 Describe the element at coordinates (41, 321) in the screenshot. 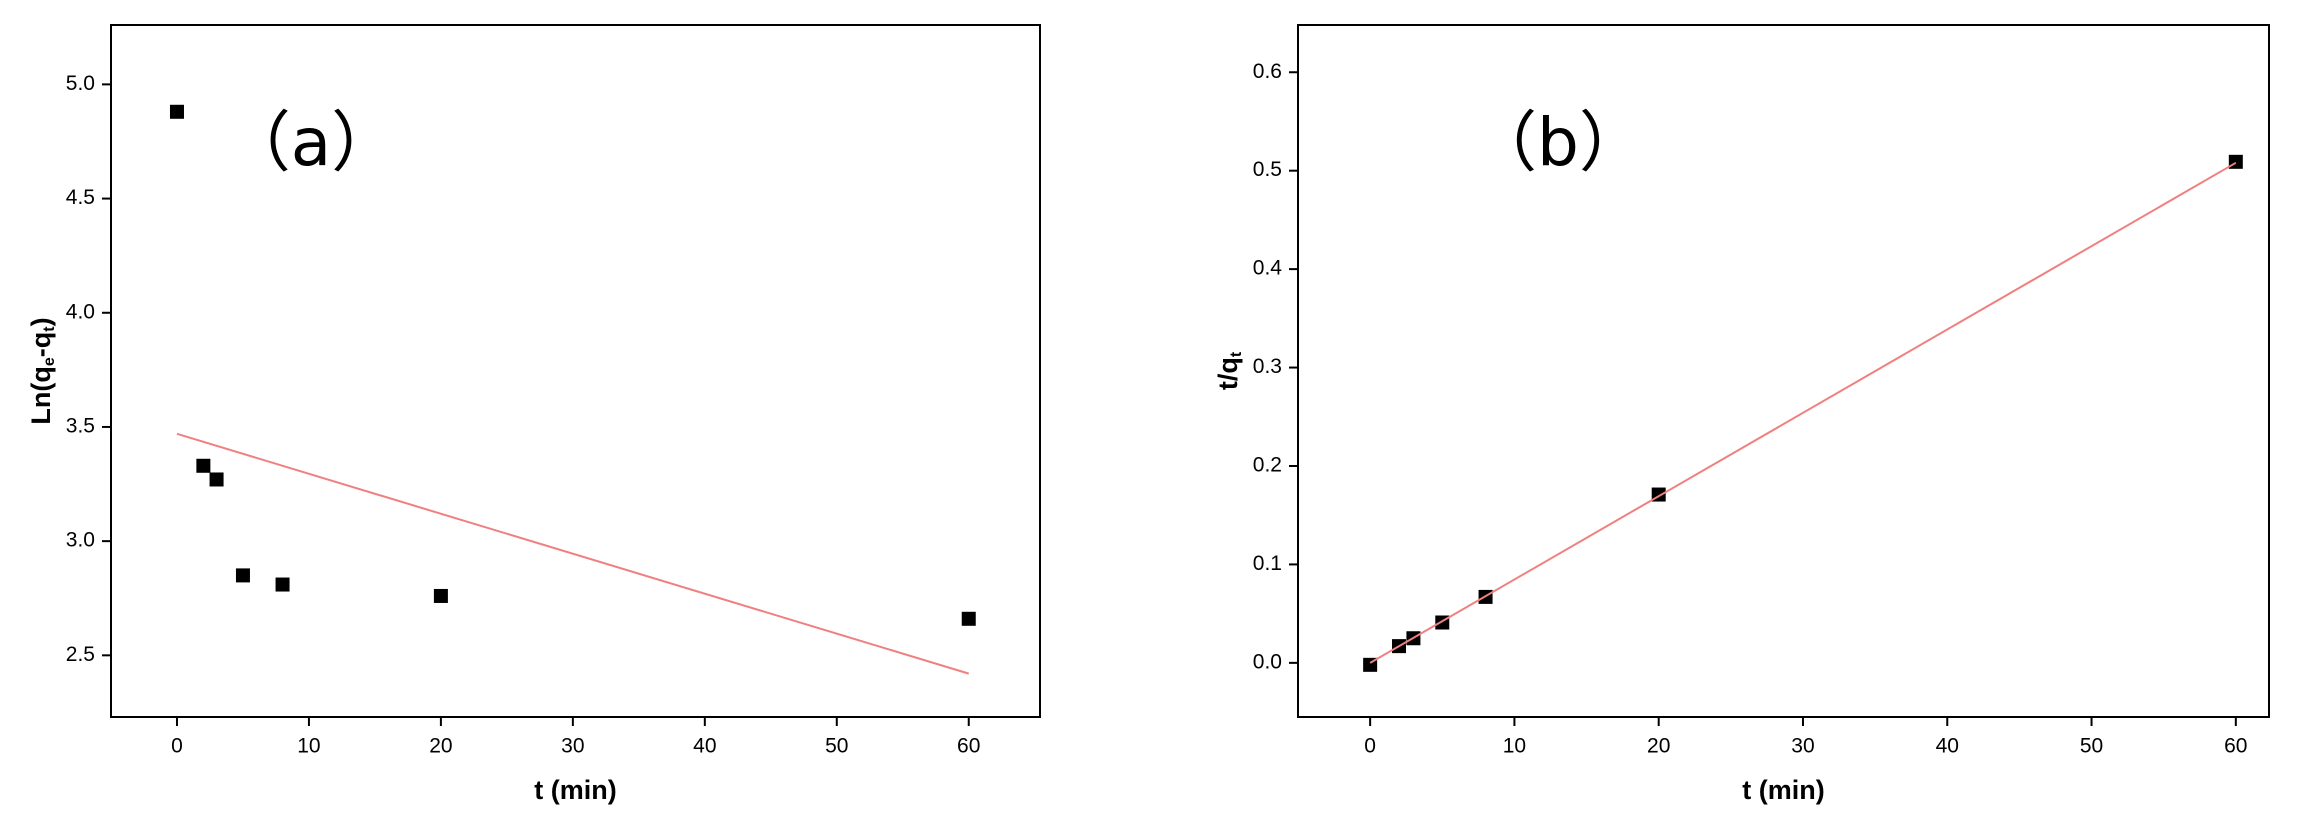

I see `y-label-text: )` at that location.